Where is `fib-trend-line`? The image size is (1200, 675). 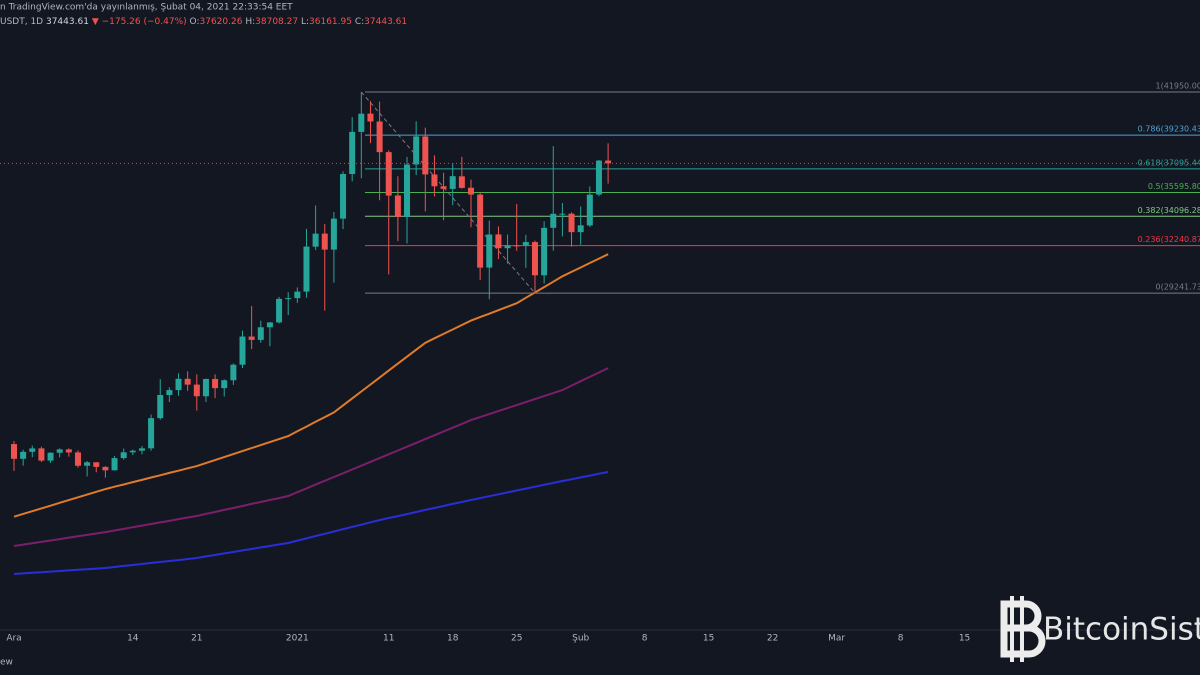
fib-trend-line is located at coordinates (448, 192).